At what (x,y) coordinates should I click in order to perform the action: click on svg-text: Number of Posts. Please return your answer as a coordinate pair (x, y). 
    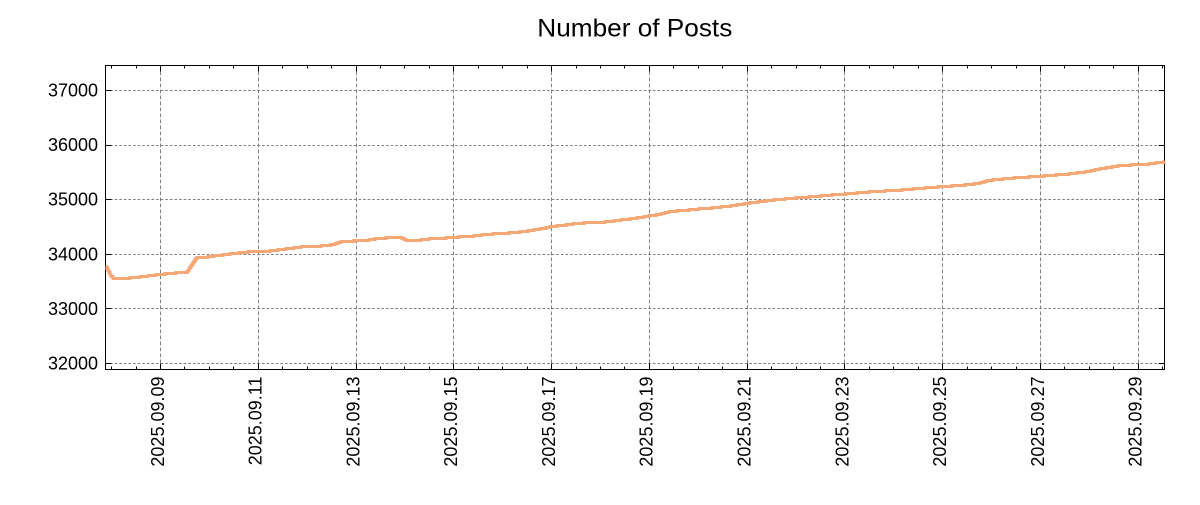
    Looking at the image, I should click on (634, 29).